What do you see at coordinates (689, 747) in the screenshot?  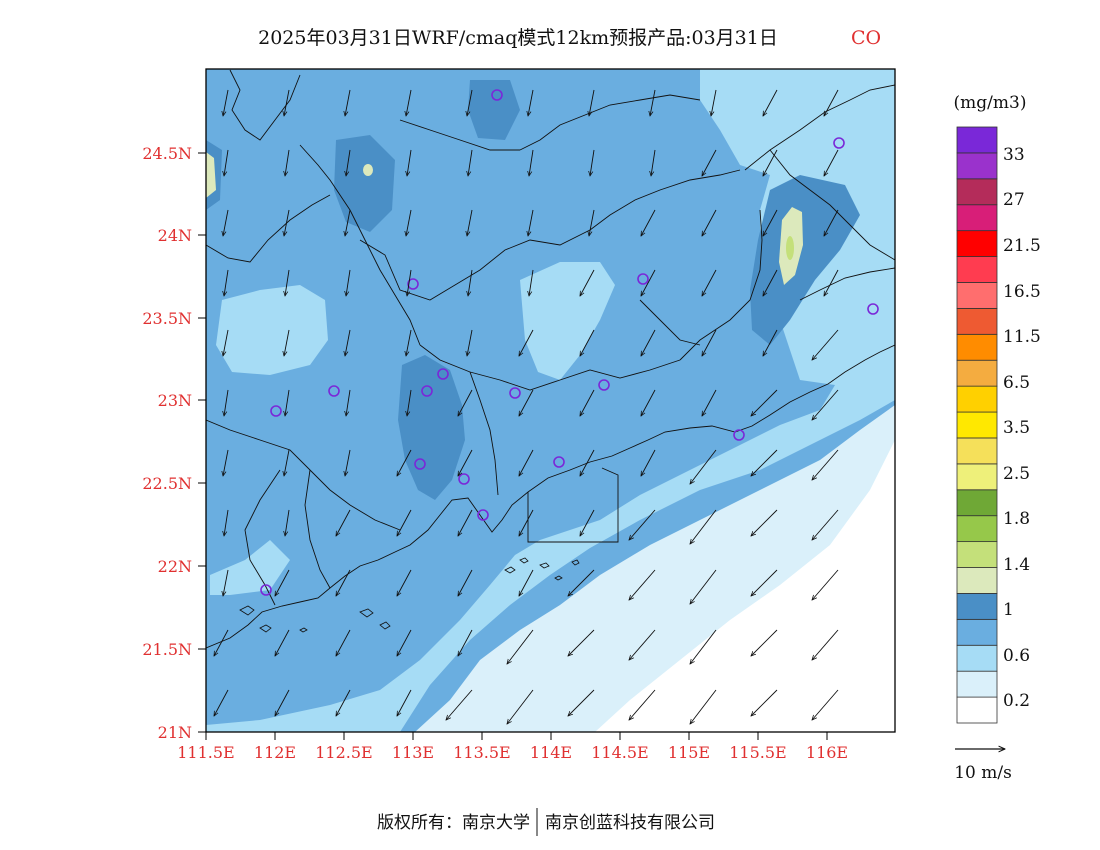 I see `lon-tick-label: 115E` at bounding box center [689, 747].